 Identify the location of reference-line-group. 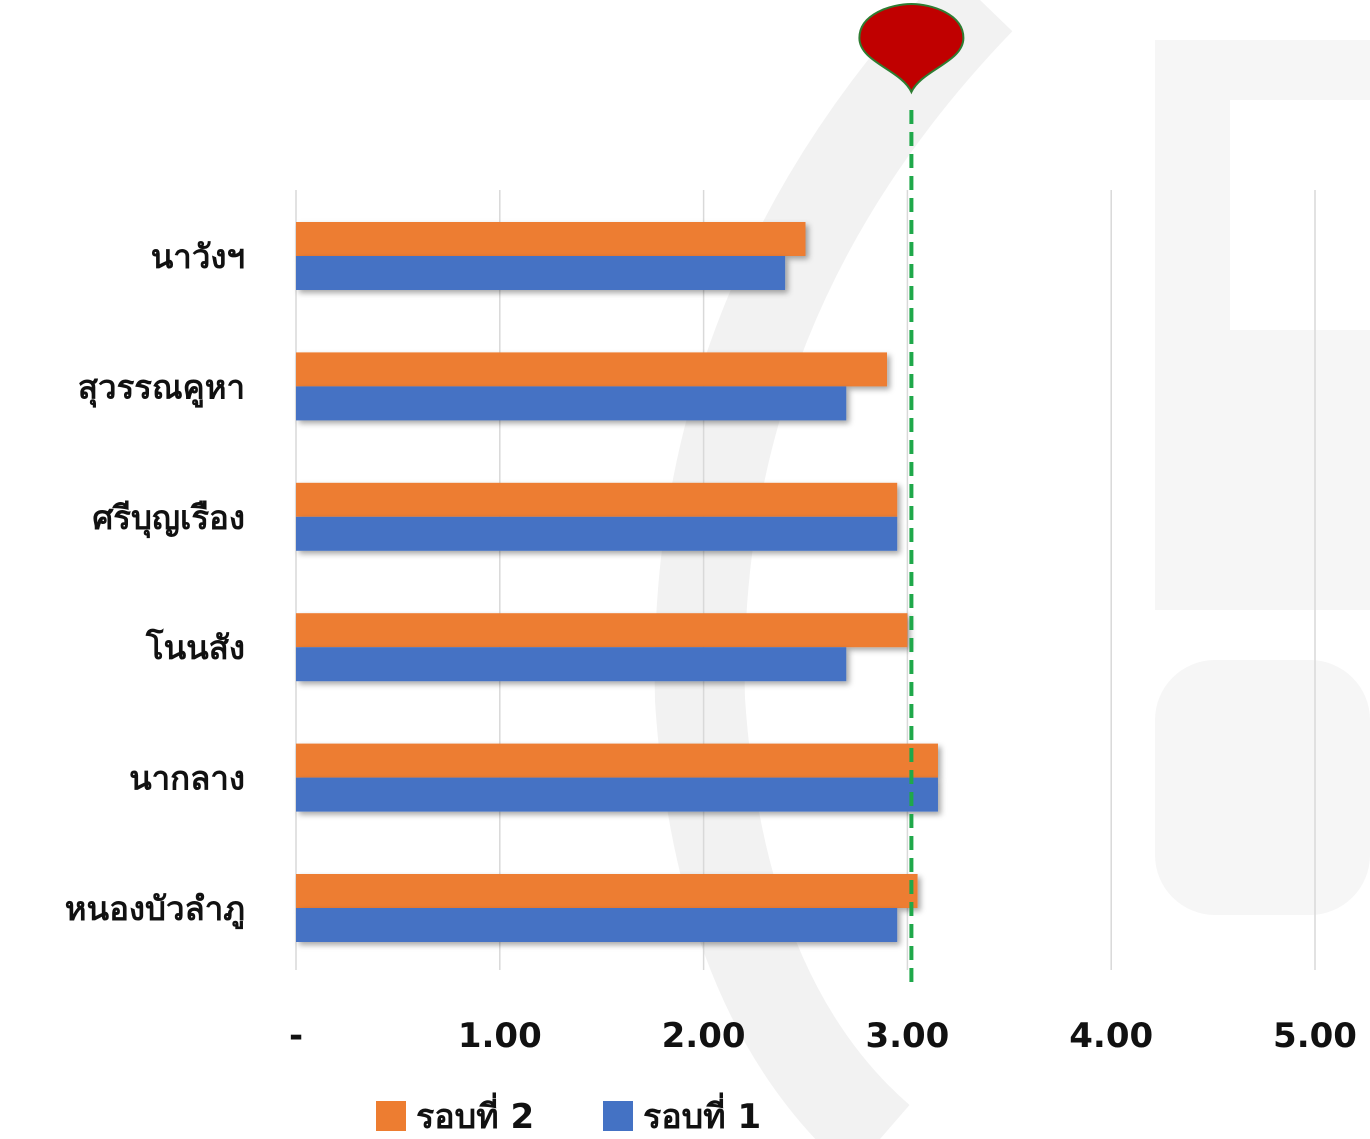
(911, 496).